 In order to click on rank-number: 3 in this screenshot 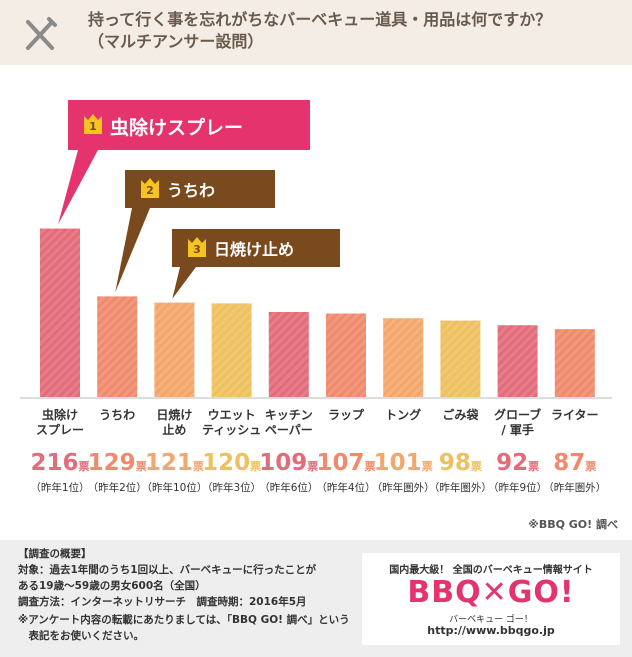, I will do `click(197, 249)`.